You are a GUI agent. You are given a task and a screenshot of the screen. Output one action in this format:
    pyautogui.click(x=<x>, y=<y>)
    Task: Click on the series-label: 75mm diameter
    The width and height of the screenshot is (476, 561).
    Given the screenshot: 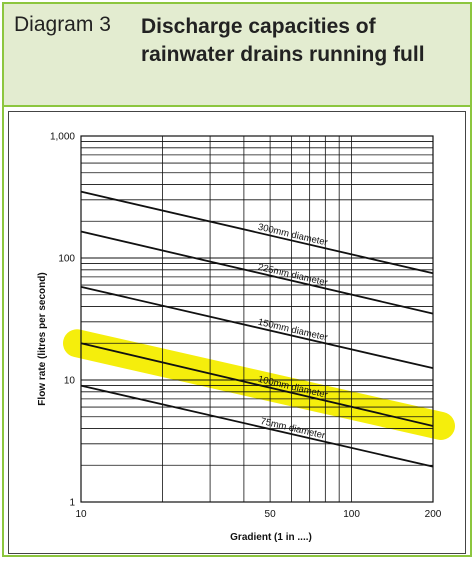 What is the action you would take?
    pyautogui.click(x=292, y=429)
    